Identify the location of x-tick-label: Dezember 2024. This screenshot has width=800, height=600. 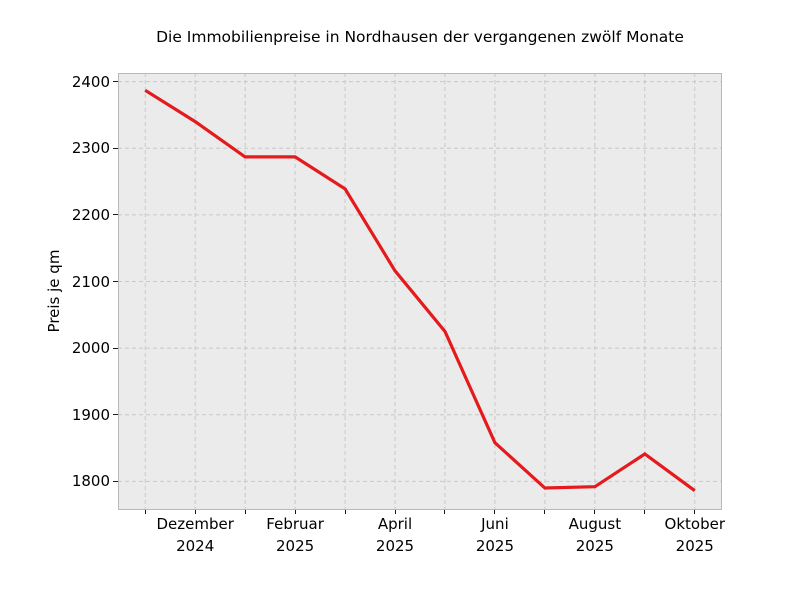
(195, 535).